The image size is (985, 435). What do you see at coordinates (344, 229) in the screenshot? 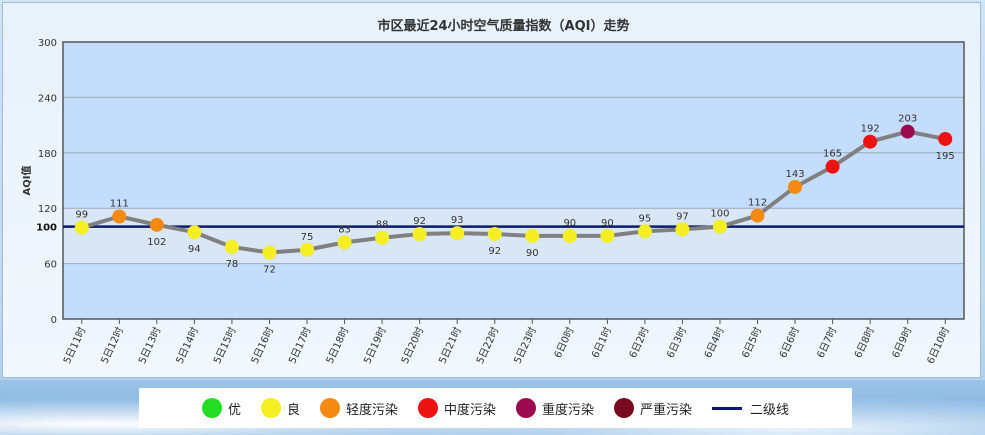
I see `data-label: 83` at bounding box center [344, 229].